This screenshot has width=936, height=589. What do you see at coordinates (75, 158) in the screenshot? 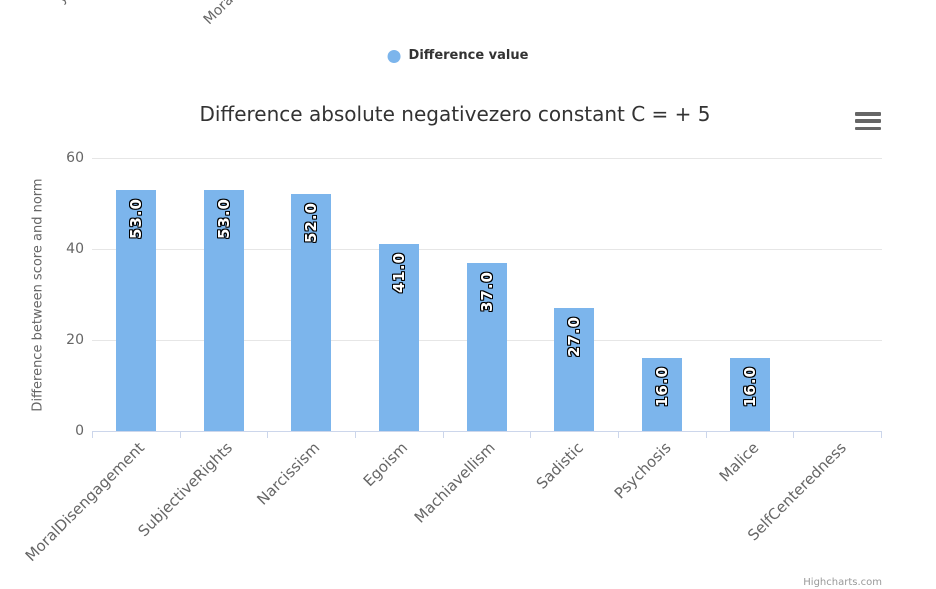
I see `y-axis-tick-label: 60` at bounding box center [75, 158].